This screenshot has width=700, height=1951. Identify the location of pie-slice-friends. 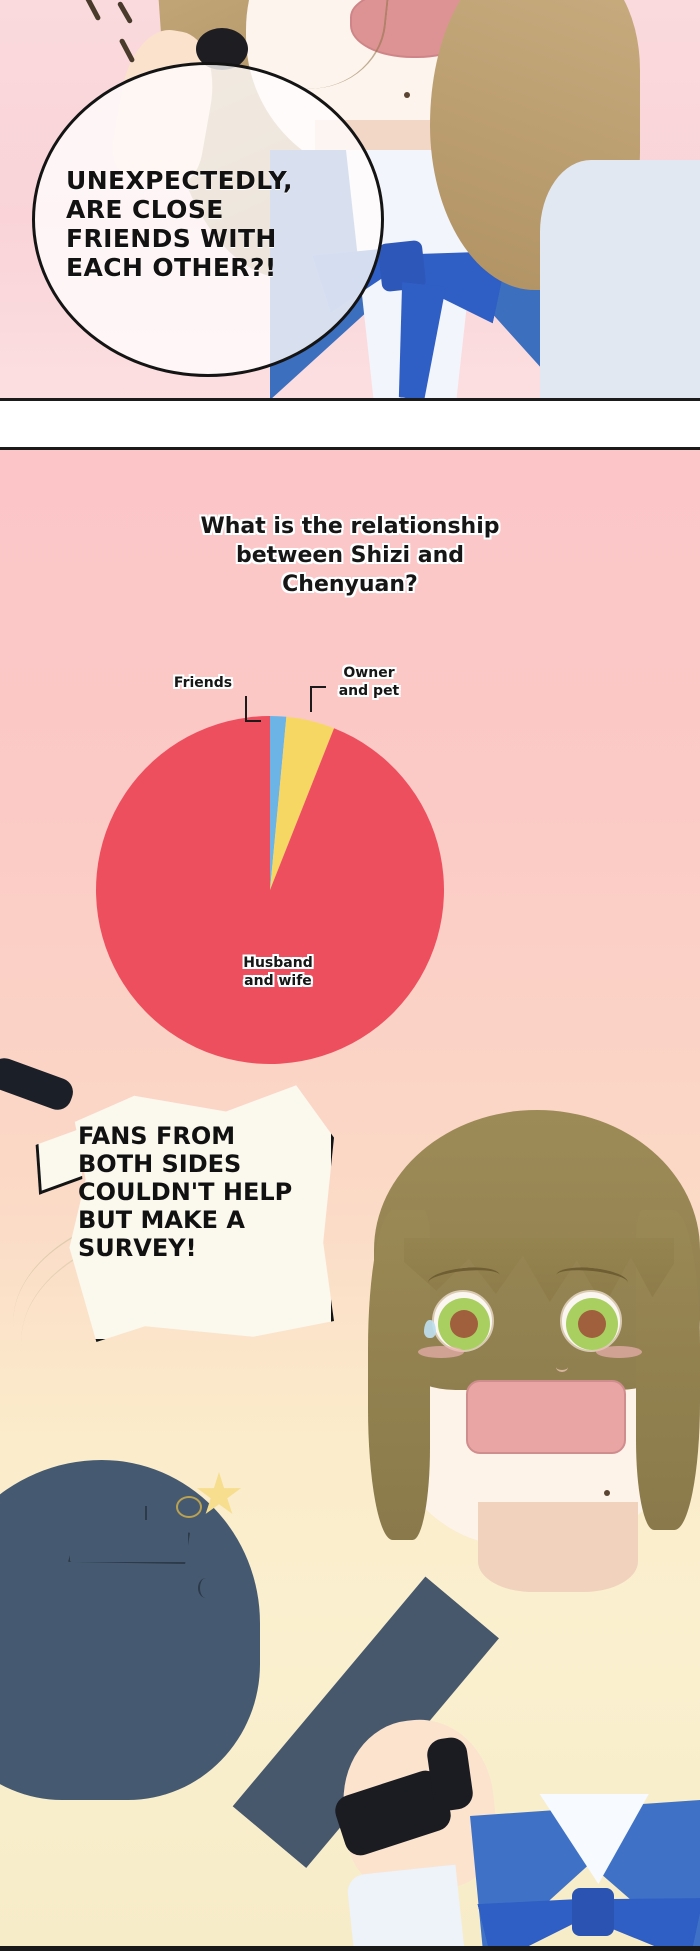
(278, 803).